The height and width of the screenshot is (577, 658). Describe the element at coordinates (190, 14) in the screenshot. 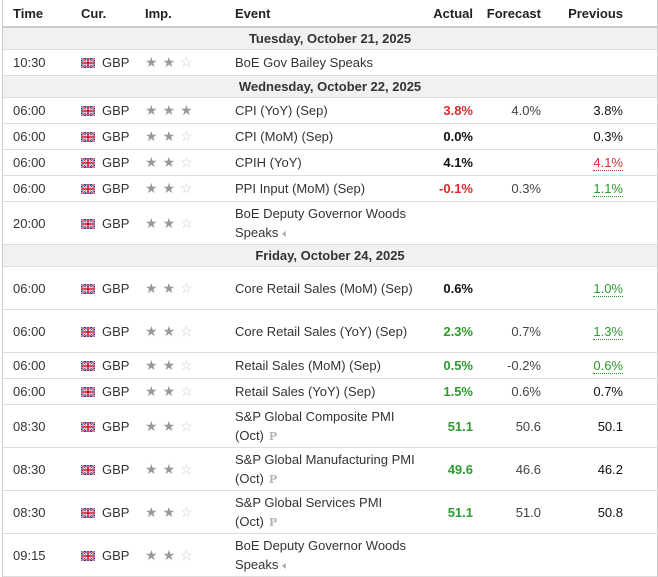

I see `col-importance: Imp.` at that location.